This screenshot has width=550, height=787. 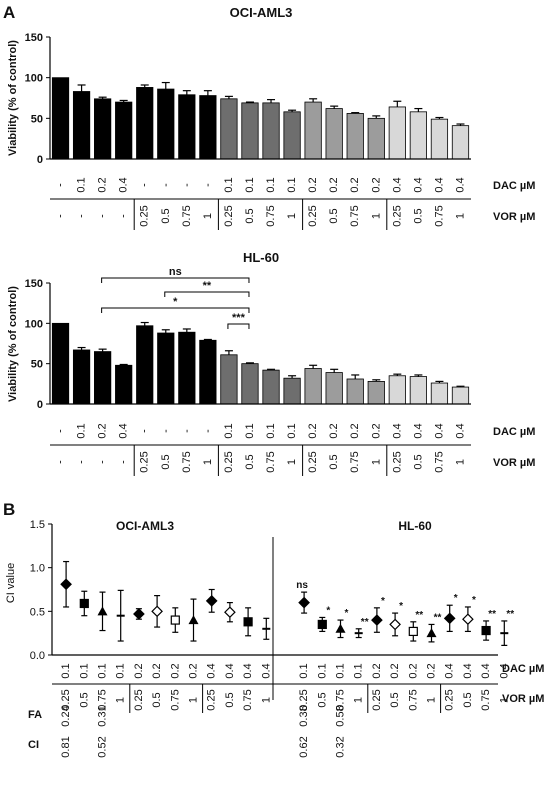 I want to click on ci-value-label: 0.52, so click(x=103, y=746).